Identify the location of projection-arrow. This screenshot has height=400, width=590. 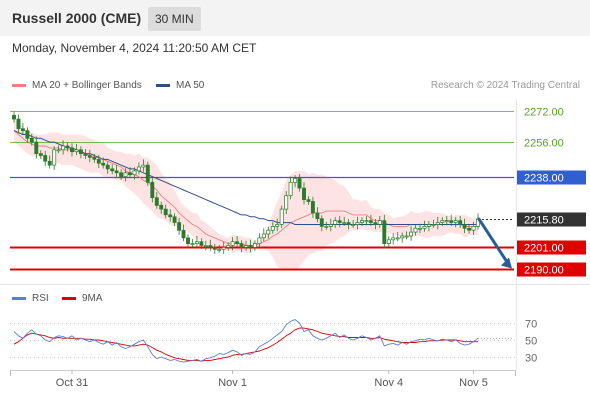
(494, 243).